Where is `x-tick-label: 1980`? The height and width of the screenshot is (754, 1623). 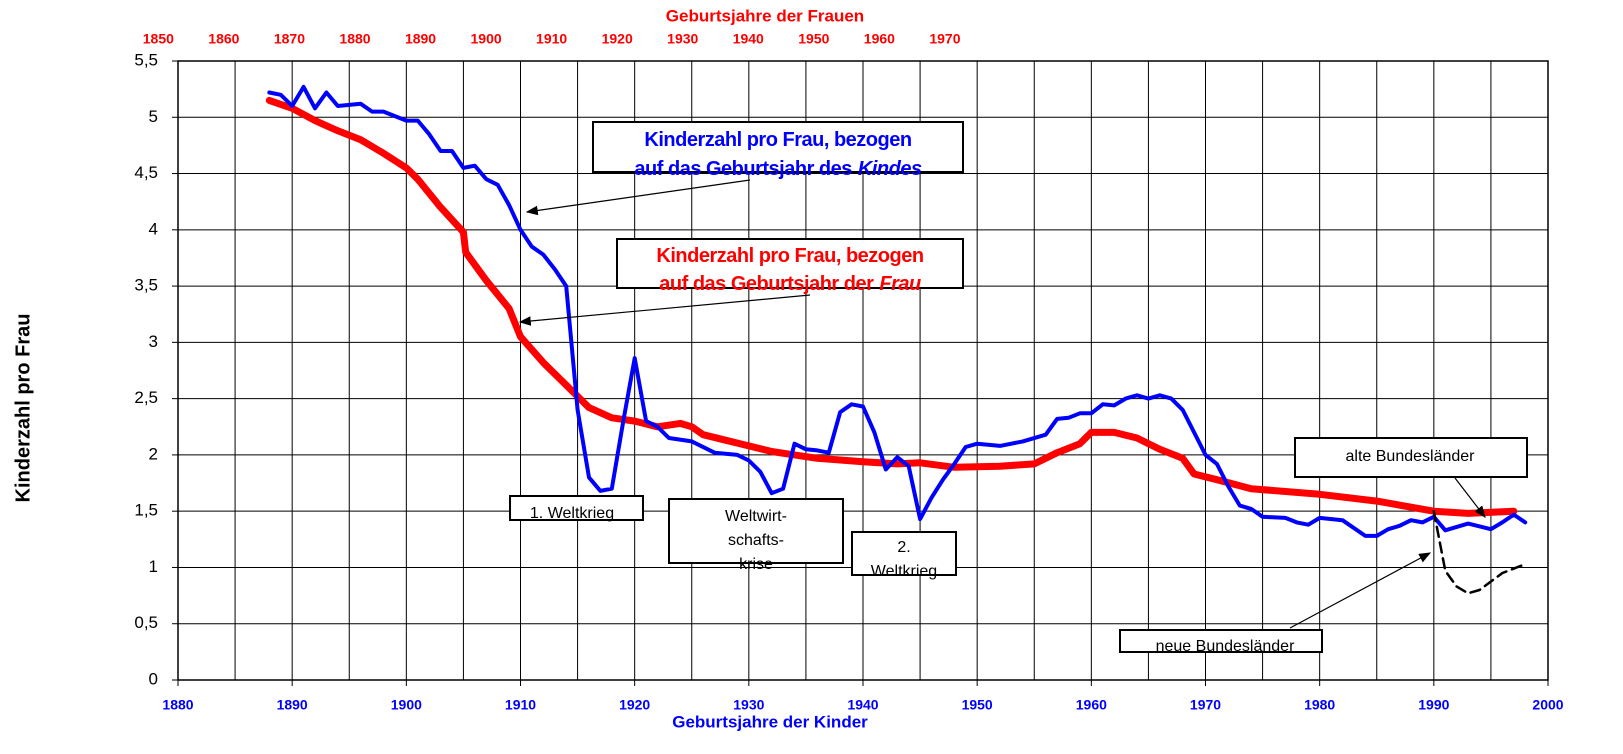
x-tick-label: 1980 is located at coordinates (1319, 705).